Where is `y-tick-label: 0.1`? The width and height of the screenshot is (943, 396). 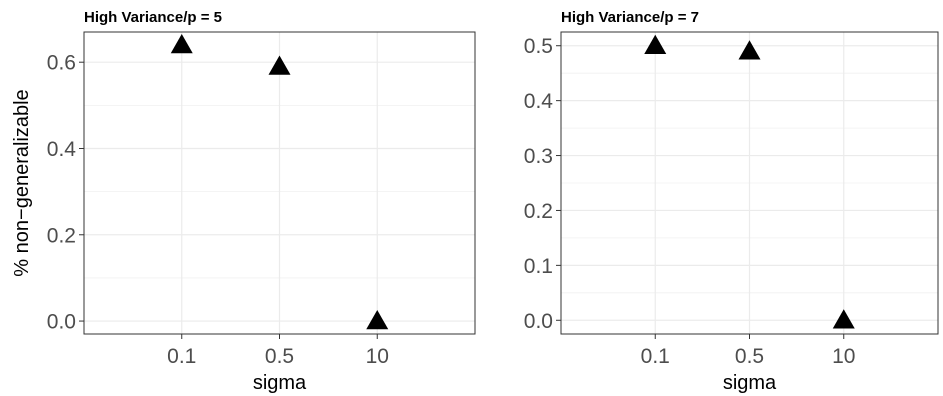 y-tick-label: 0.1 is located at coordinates (538, 266).